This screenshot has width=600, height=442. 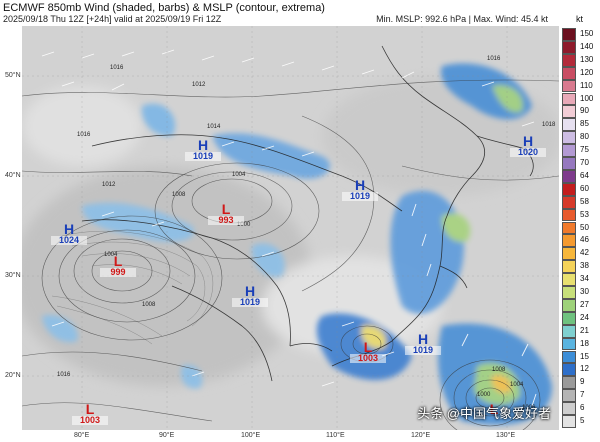 What do you see at coordinates (13, 275) in the screenshot?
I see `lat-label-30n: 30°N` at bounding box center [13, 275].